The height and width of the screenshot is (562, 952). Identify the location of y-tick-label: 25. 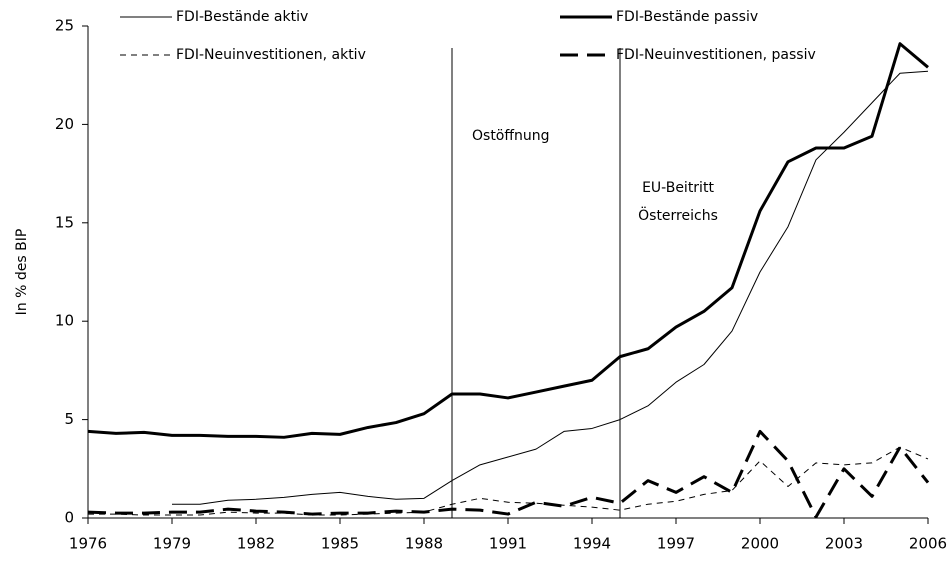
(64, 26).